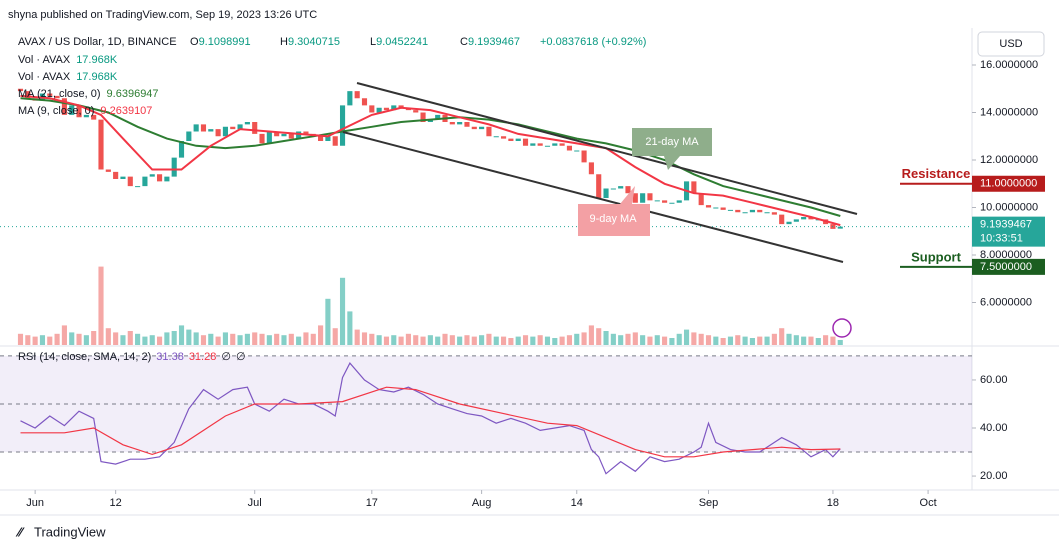 The image size is (1059, 551). I want to click on rsi-value: ∅, so click(241, 357).